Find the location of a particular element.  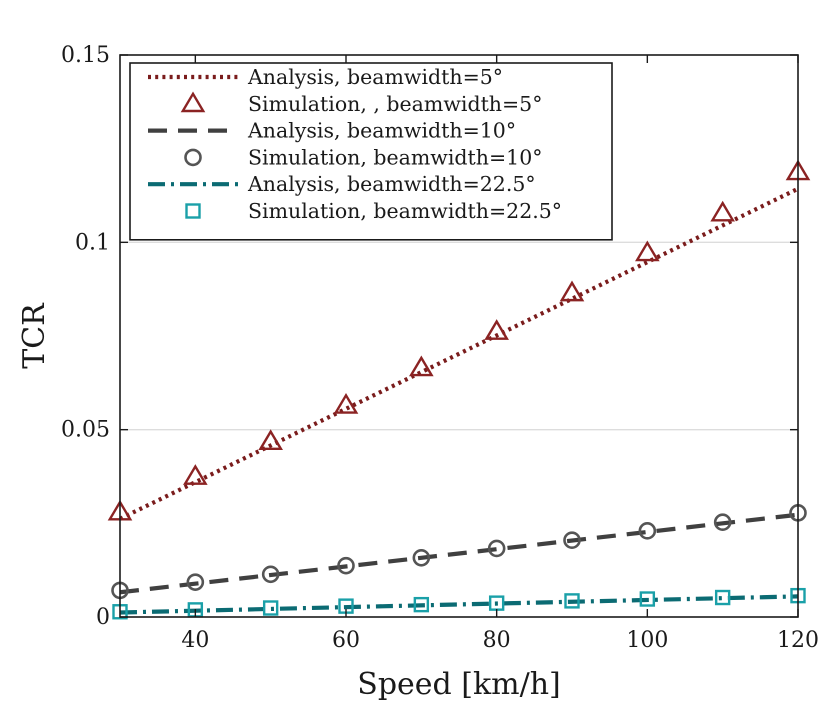

legend-box is located at coordinates (371, 151).